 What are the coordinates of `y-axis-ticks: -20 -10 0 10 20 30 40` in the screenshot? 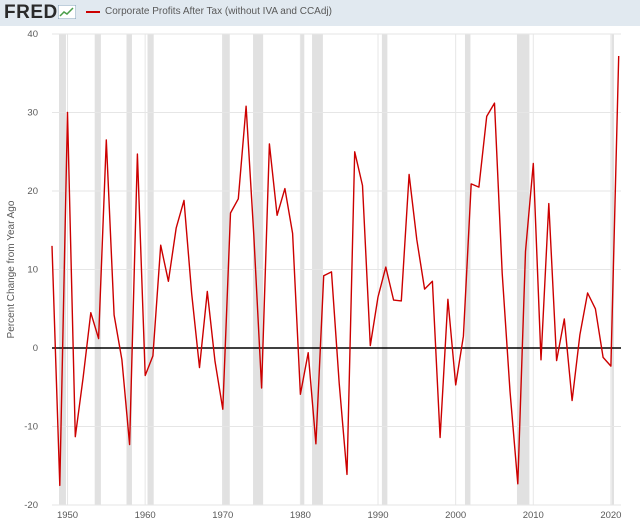 It's located at (31, 270).